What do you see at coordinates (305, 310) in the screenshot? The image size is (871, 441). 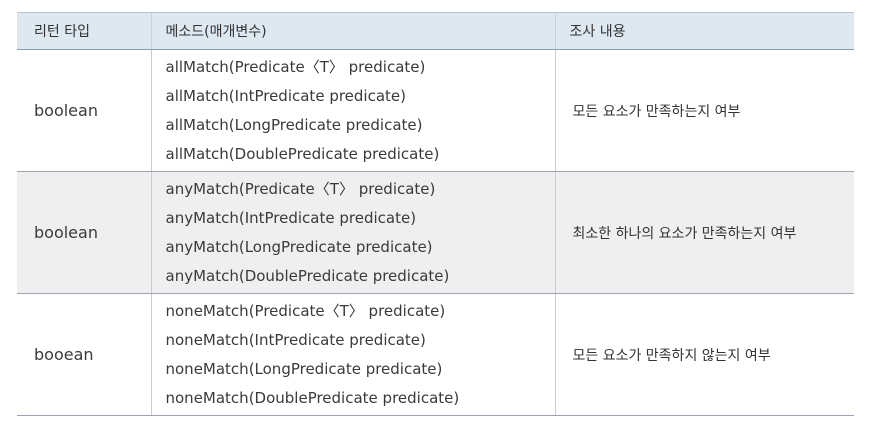 I see `method-signature: noneMatch(Predicate〈T〉 predicate)` at bounding box center [305, 310].